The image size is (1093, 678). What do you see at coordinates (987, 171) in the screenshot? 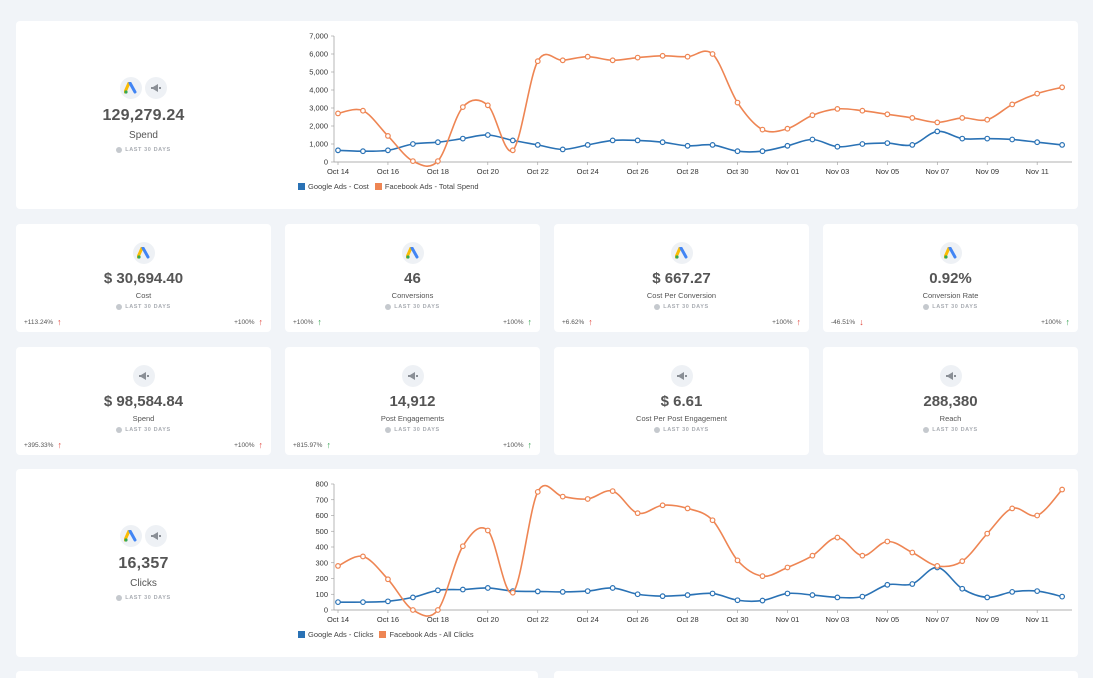
I see `x-tick-label: Nov 09` at bounding box center [987, 171].